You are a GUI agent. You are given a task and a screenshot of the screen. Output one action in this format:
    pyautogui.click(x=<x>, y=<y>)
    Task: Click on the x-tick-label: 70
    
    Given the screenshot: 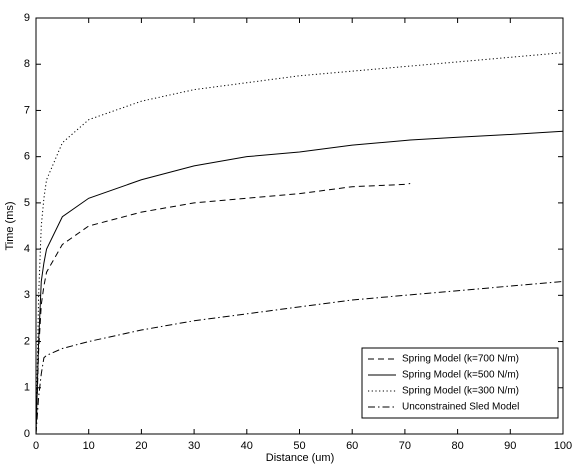 What is the action you would take?
    pyautogui.click(x=405, y=446)
    